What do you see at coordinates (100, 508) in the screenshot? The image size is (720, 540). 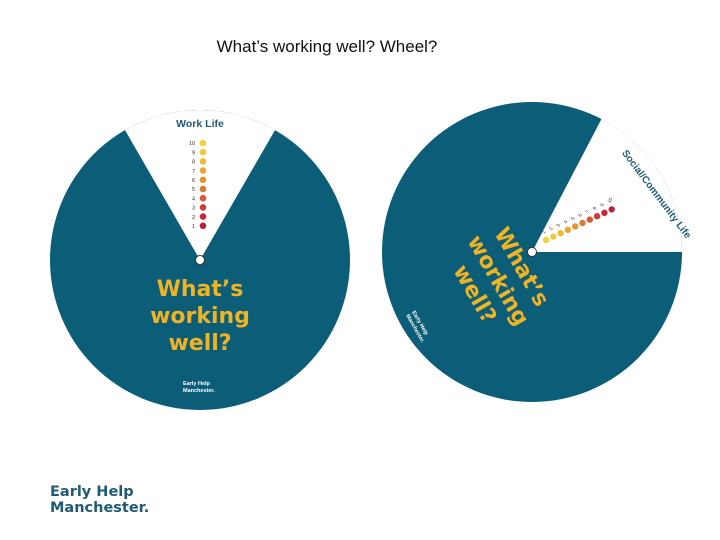 I see `footer-logo-line-2: Manchester.` at bounding box center [100, 508].